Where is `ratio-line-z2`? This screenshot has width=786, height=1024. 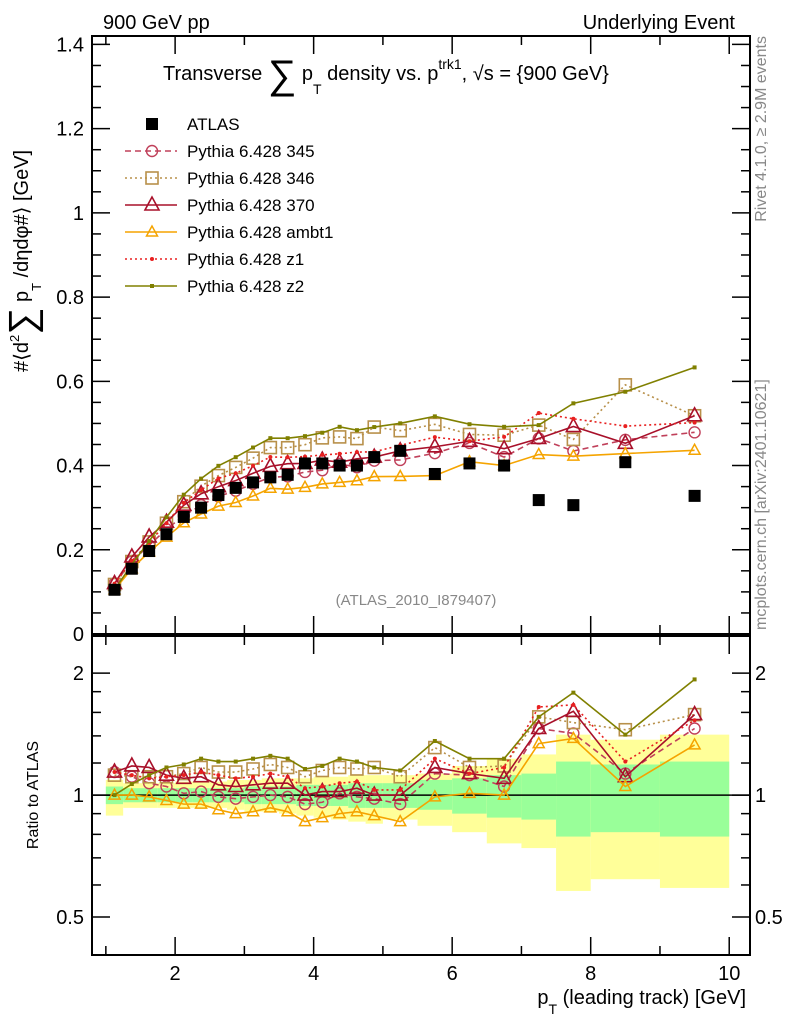
ratio-line-z2 is located at coordinates (405, 737).